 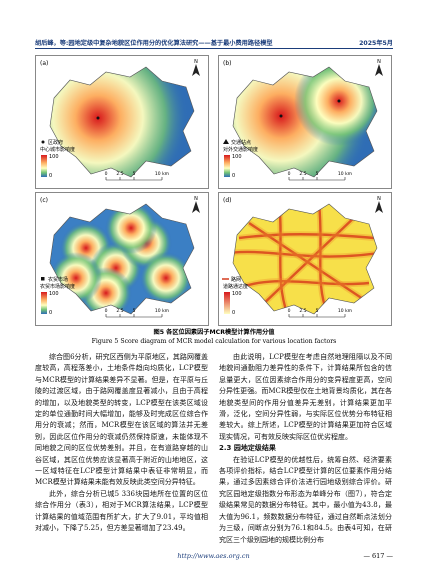 I want to click on legend-symbol-label: 交通站点, so click(x=241, y=142).